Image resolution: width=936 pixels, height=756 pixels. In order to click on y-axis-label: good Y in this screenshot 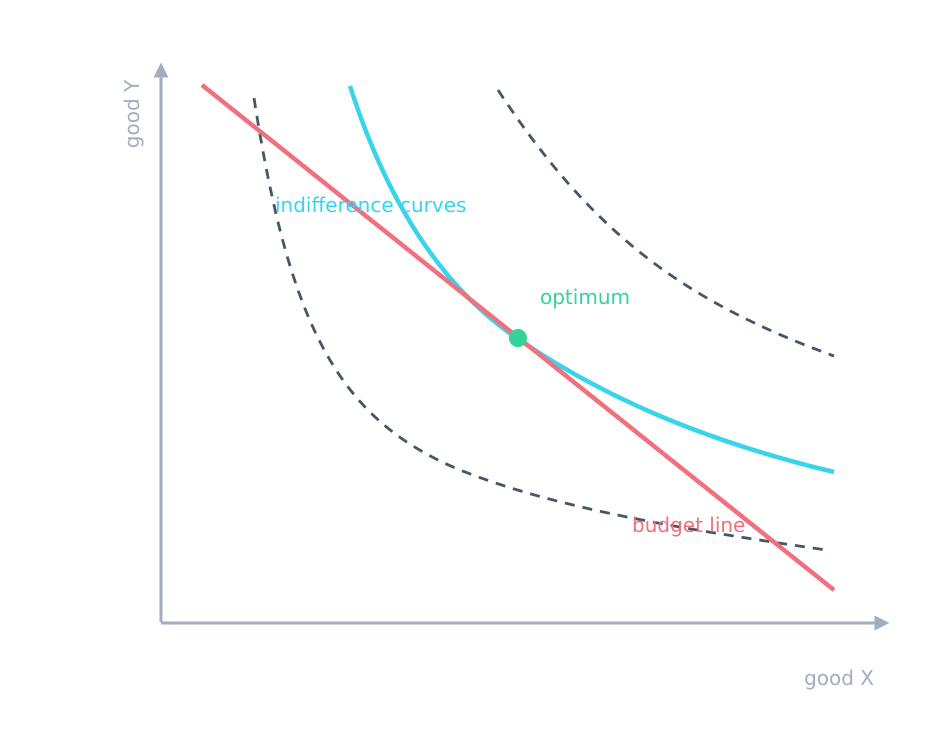, I will do `click(132, 113)`.